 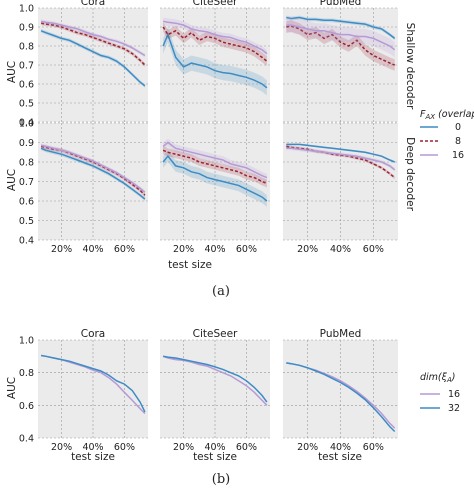 What do you see at coordinates (437, 378) in the screenshot?
I see `legend-b-title: dim(ξA)` at bounding box center [437, 378].